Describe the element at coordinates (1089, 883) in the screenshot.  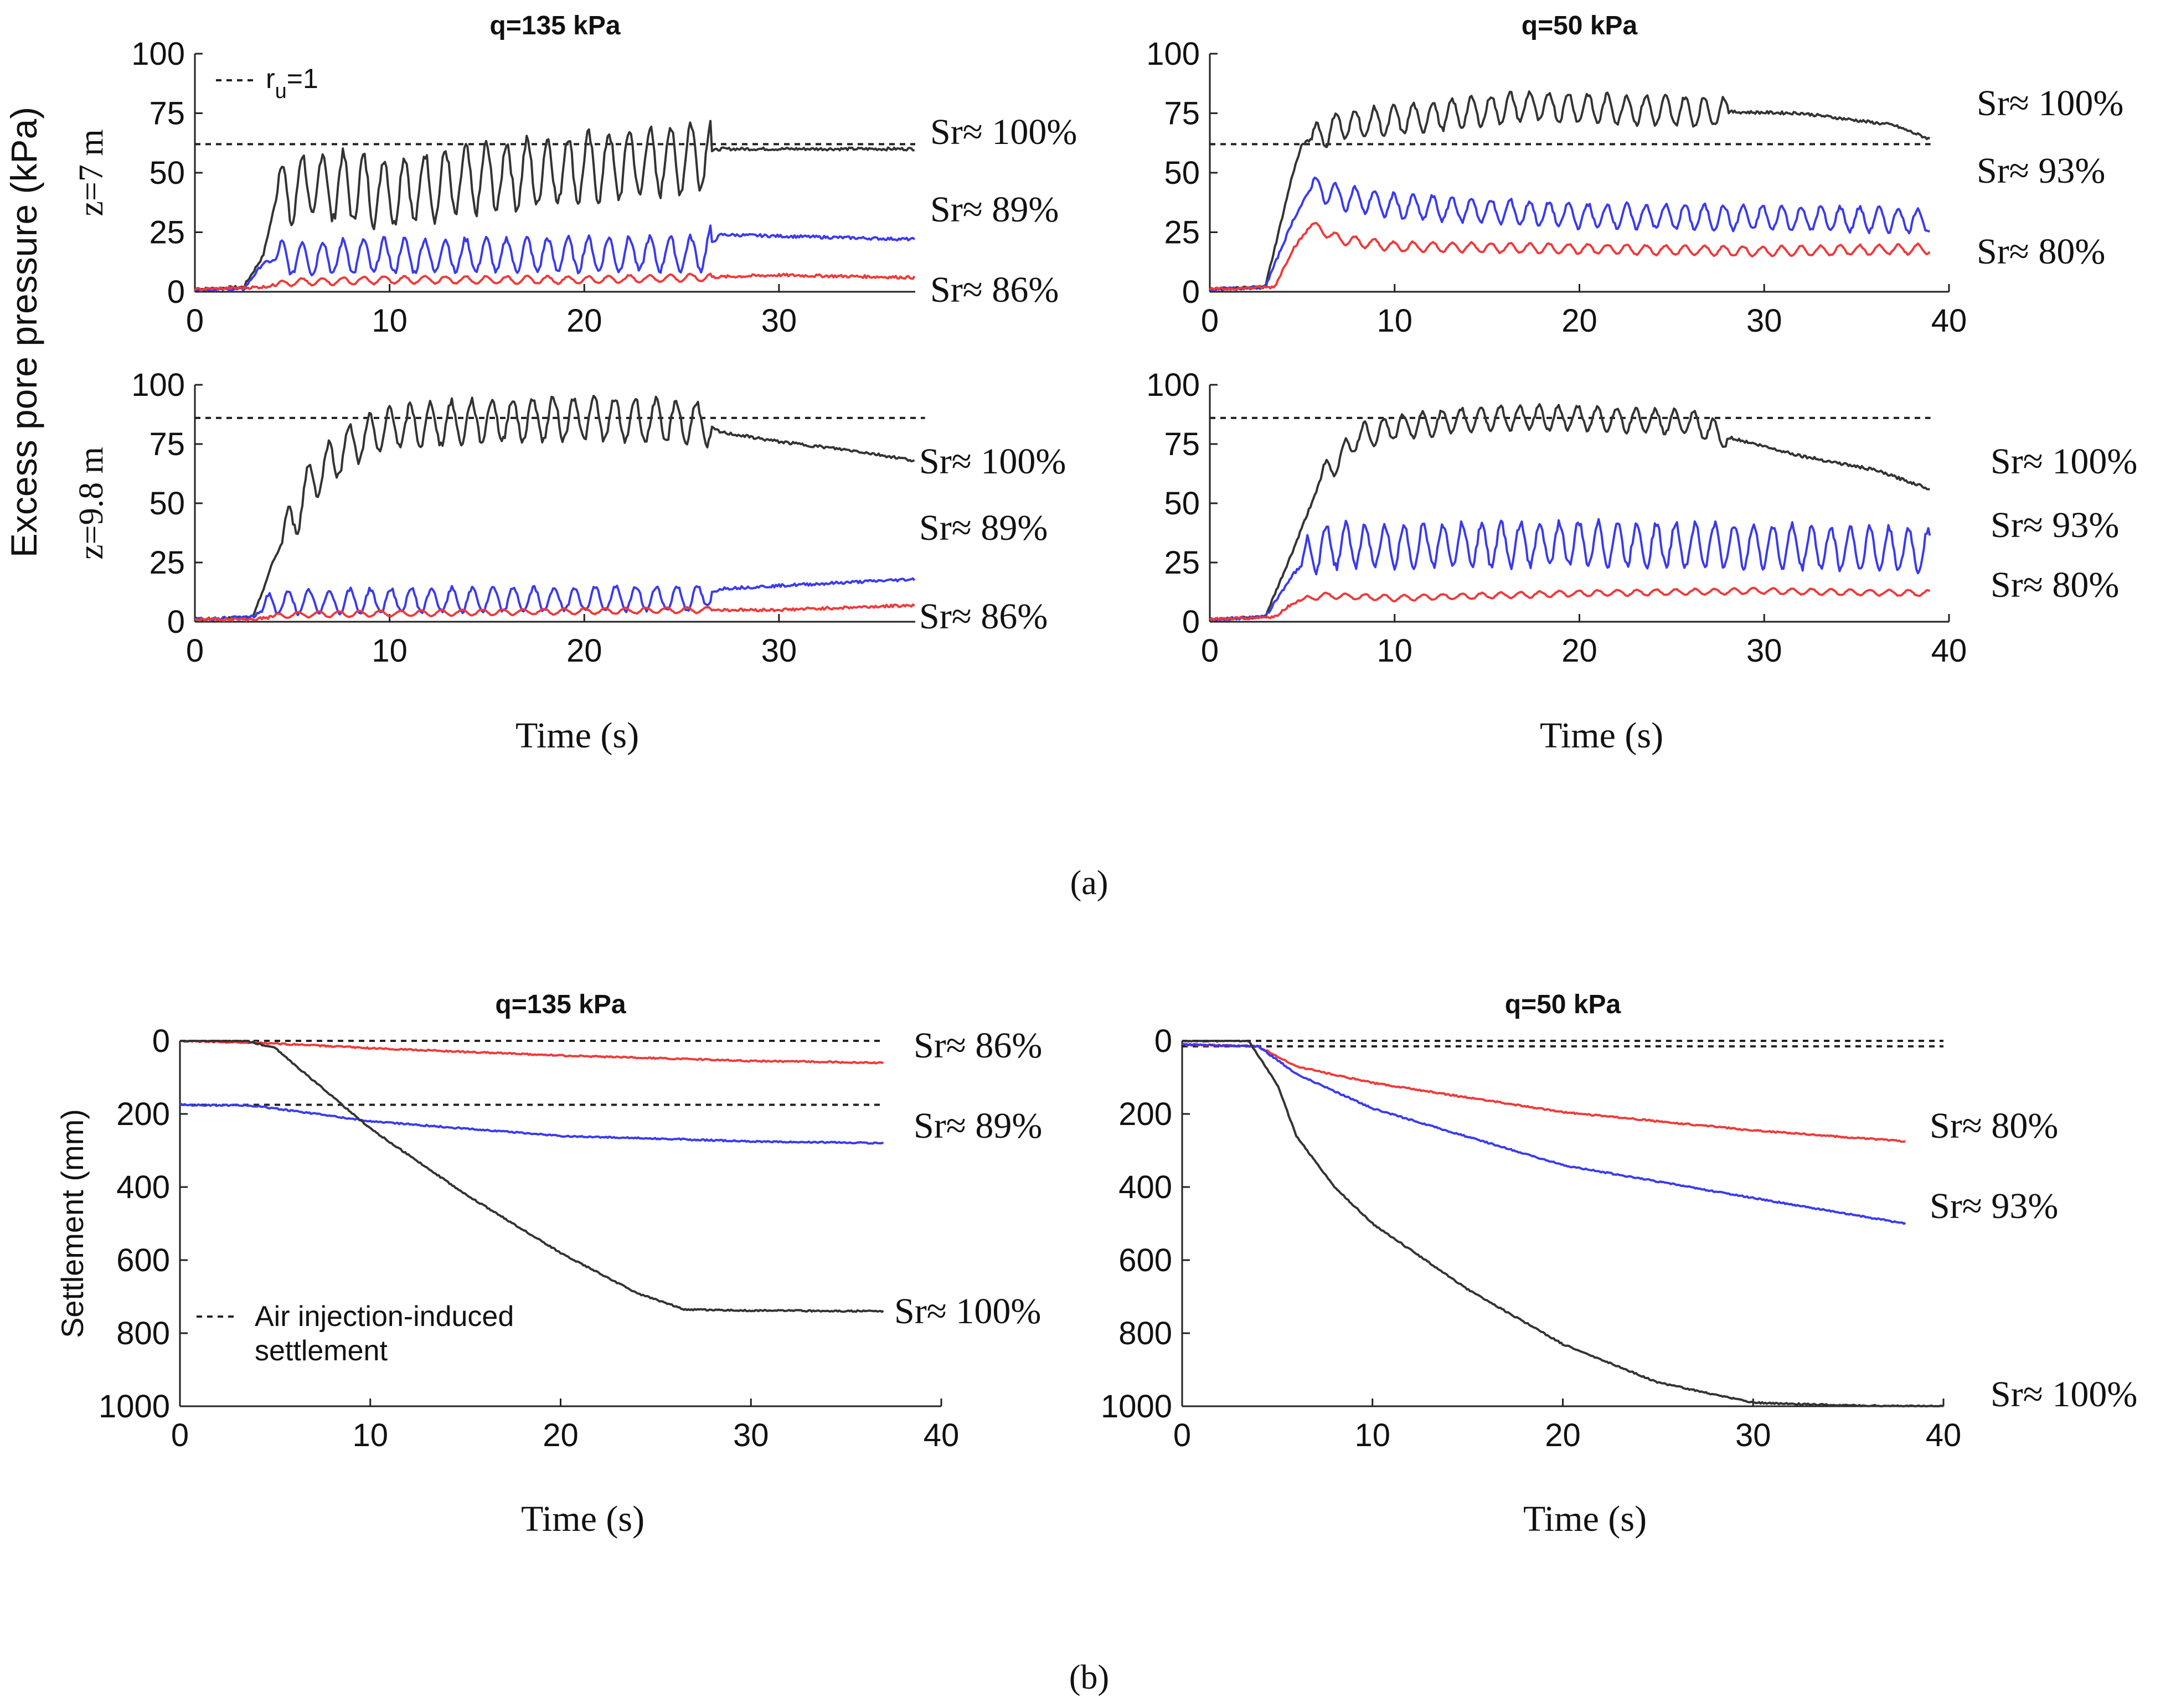
I see `caption-a: (a)` at that location.